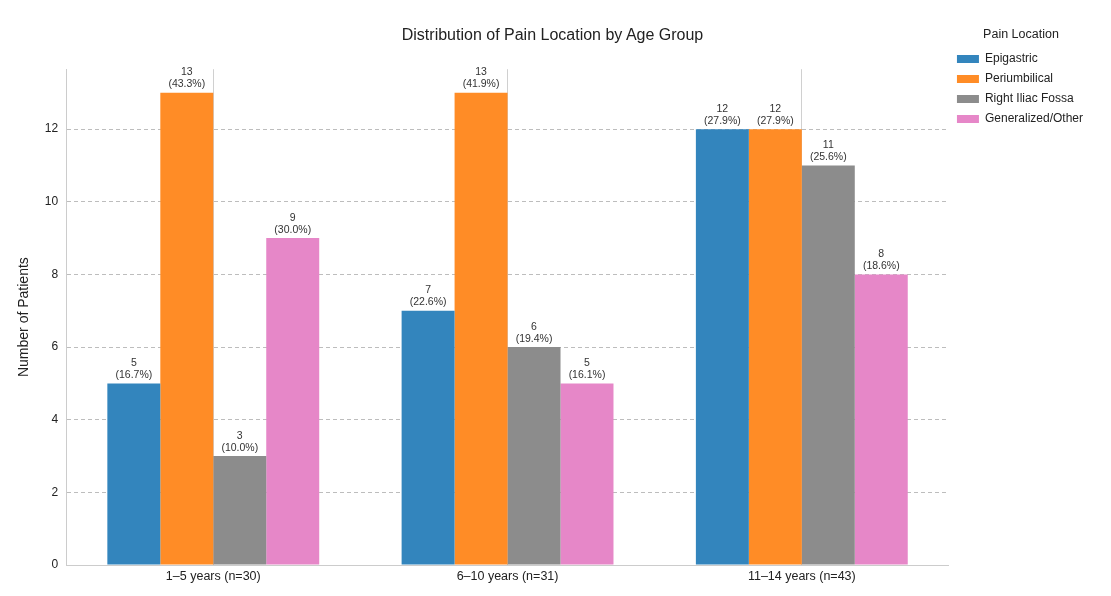 This screenshot has height=596, width=1111. Describe the element at coordinates (534, 331) in the screenshot. I see `data-label: 6 (19.4%)` at that location.